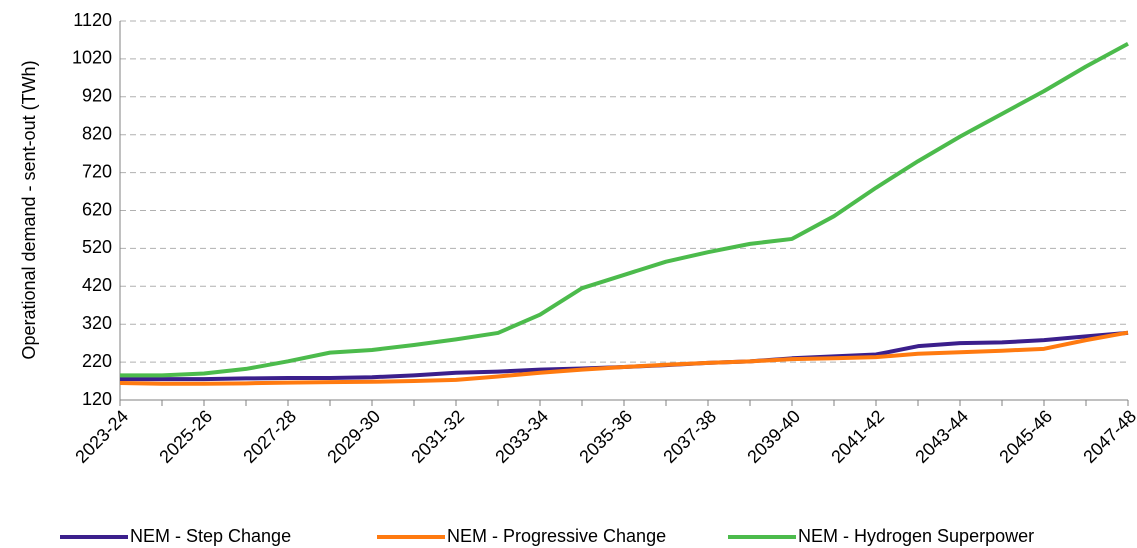 The width and height of the screenshot is (1137, 548). What do you see at coordinates (97, 285) in the screenshot?
I see `y-tick-label: 420` at bounding box center [97, 285].